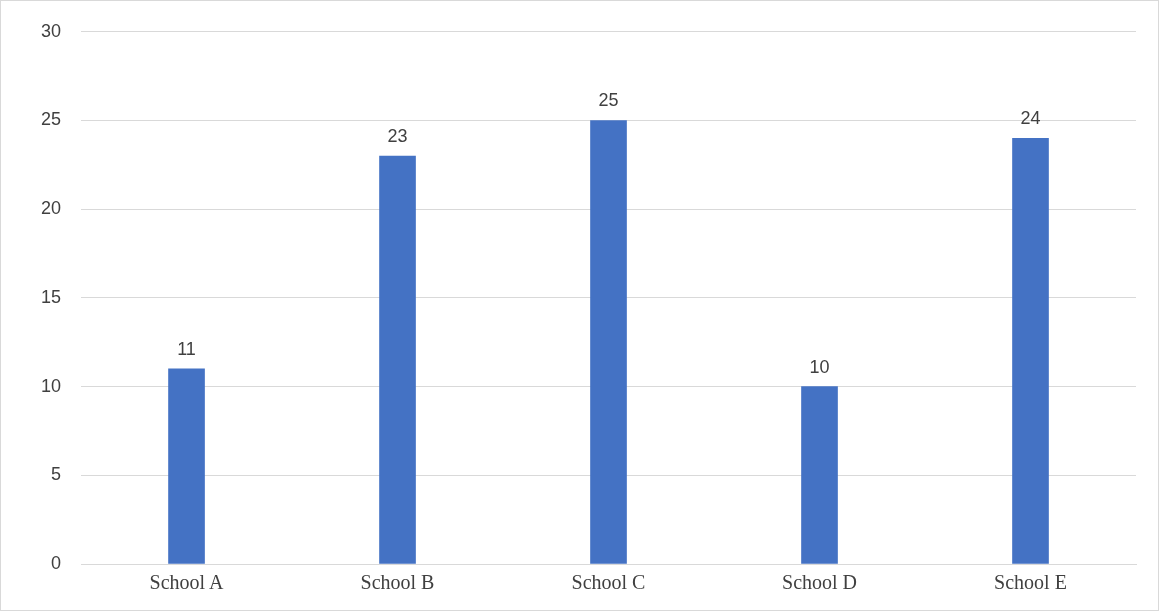 The width and height of the screenshot is (1159, 611). Describe the element at coordinates (56, 562) in the screenshot. I see `y-tick-label: 0` at that location.